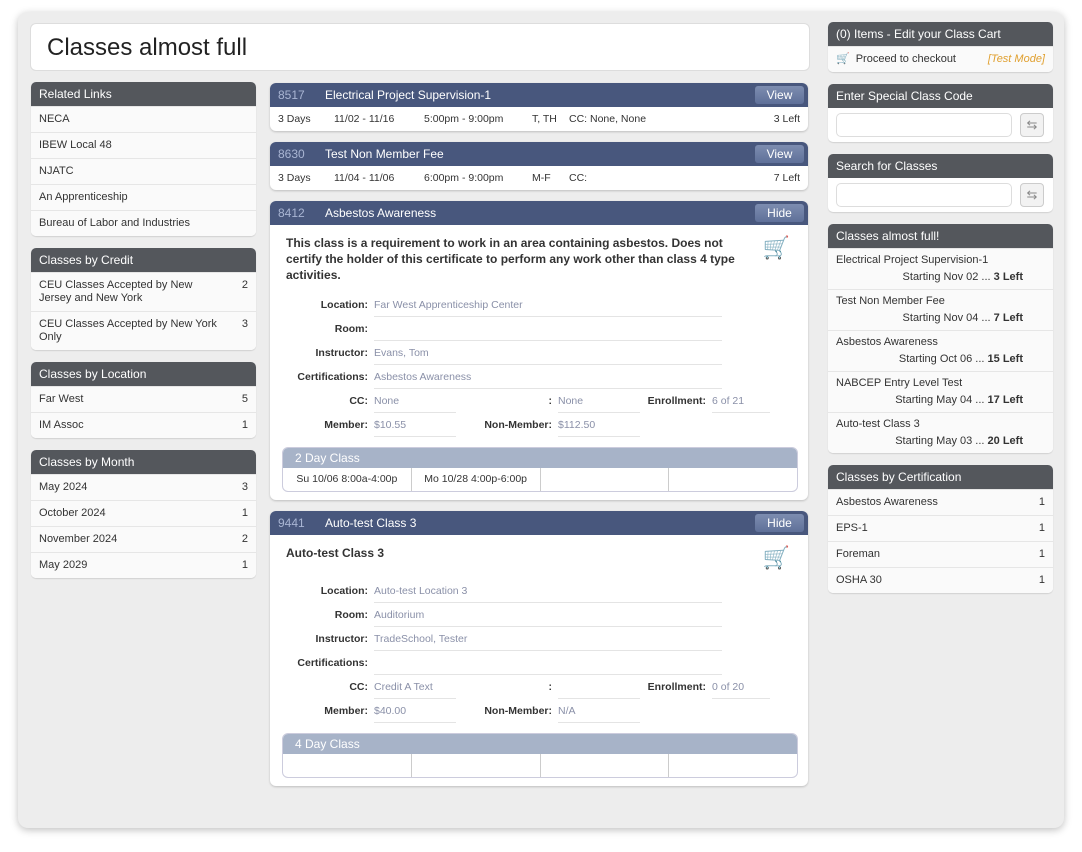  I want to click on class-name: Test Non Member Fee, so click(890, 301).